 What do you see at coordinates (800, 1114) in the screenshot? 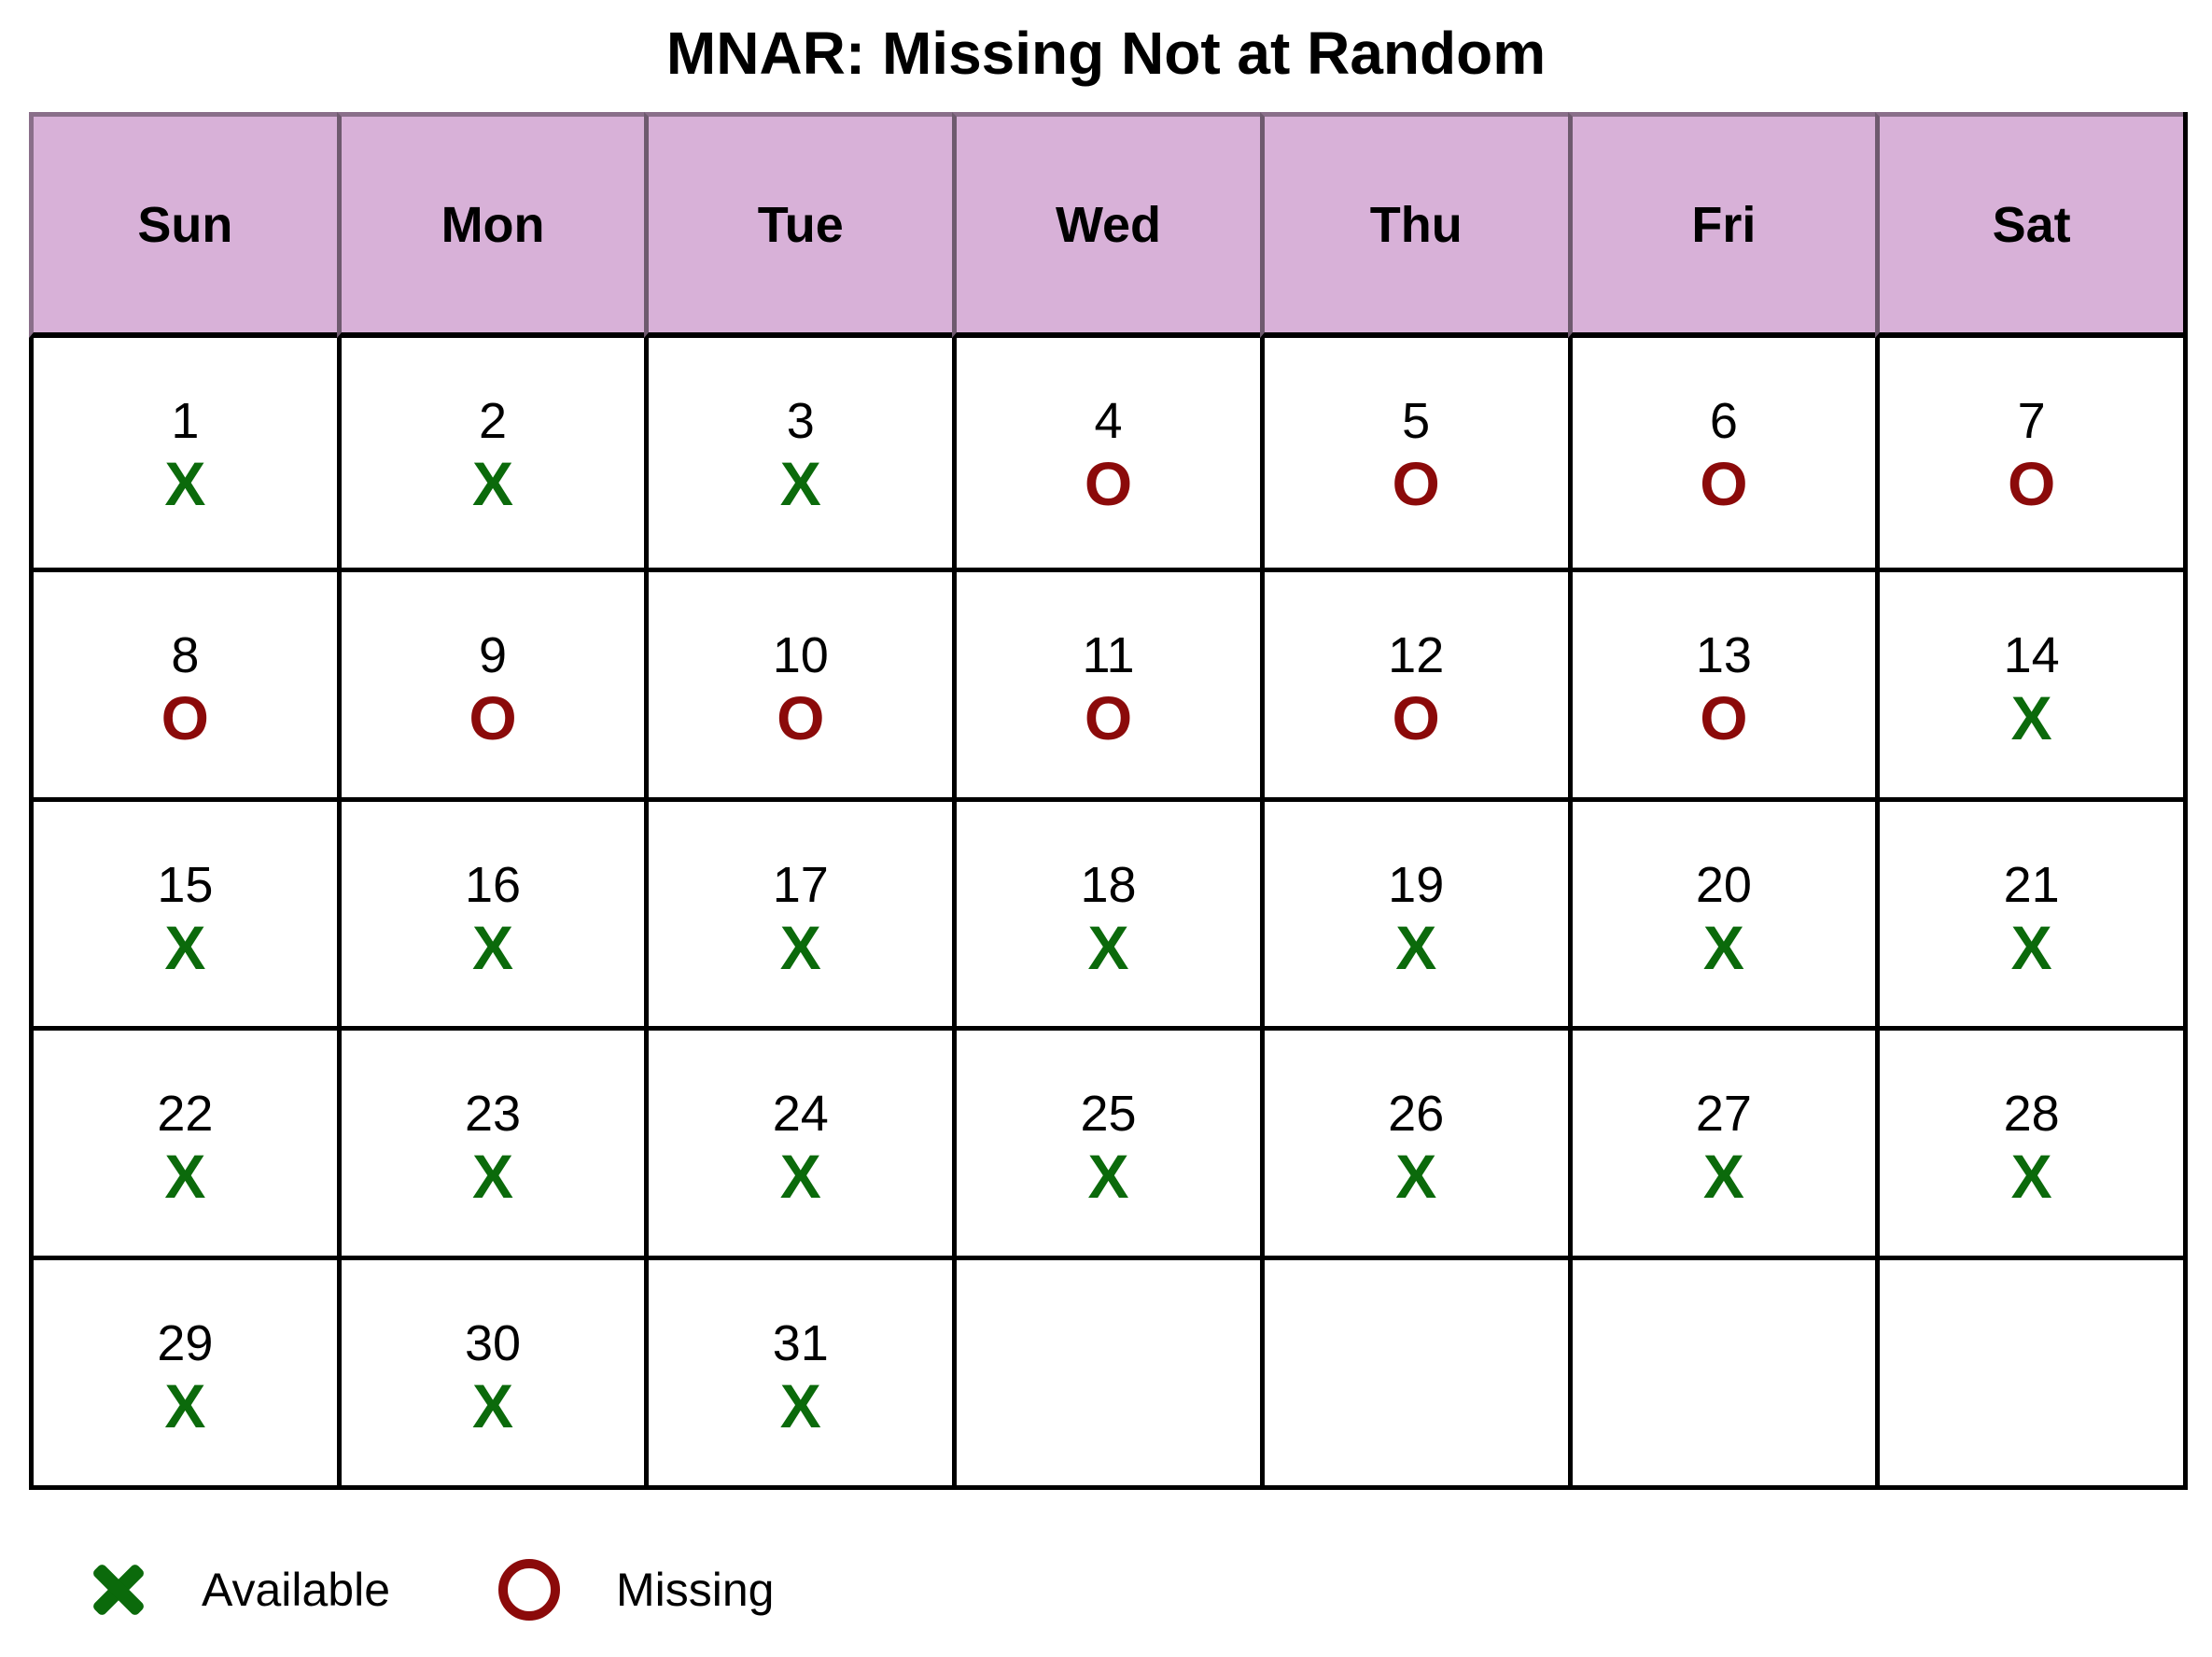
I see `day-number: 24` at bounding box center [800, 1114].